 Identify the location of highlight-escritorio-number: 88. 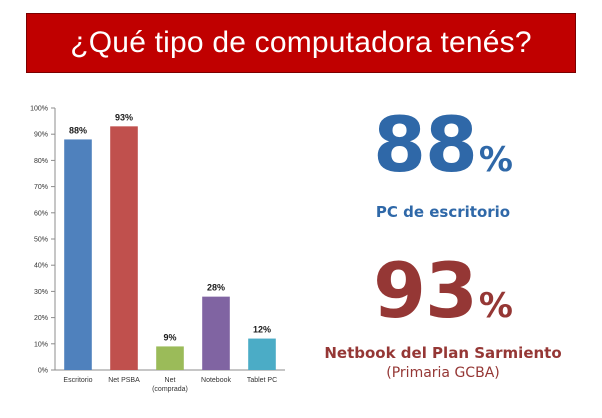
(425, 144).